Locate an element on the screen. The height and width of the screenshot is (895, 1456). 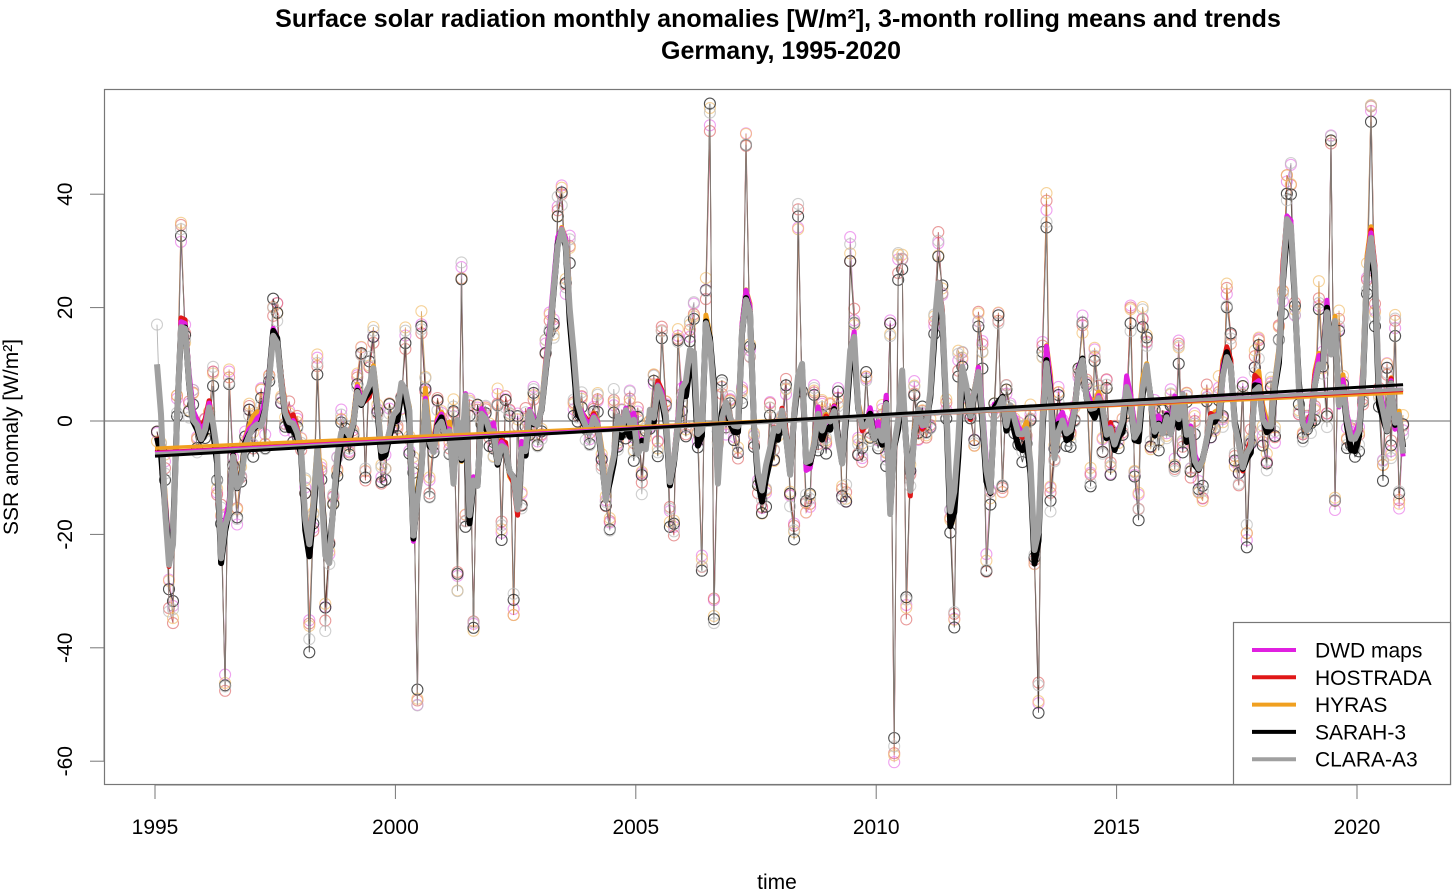
y-tick-label: -20 is located at coordinates (65, 534).